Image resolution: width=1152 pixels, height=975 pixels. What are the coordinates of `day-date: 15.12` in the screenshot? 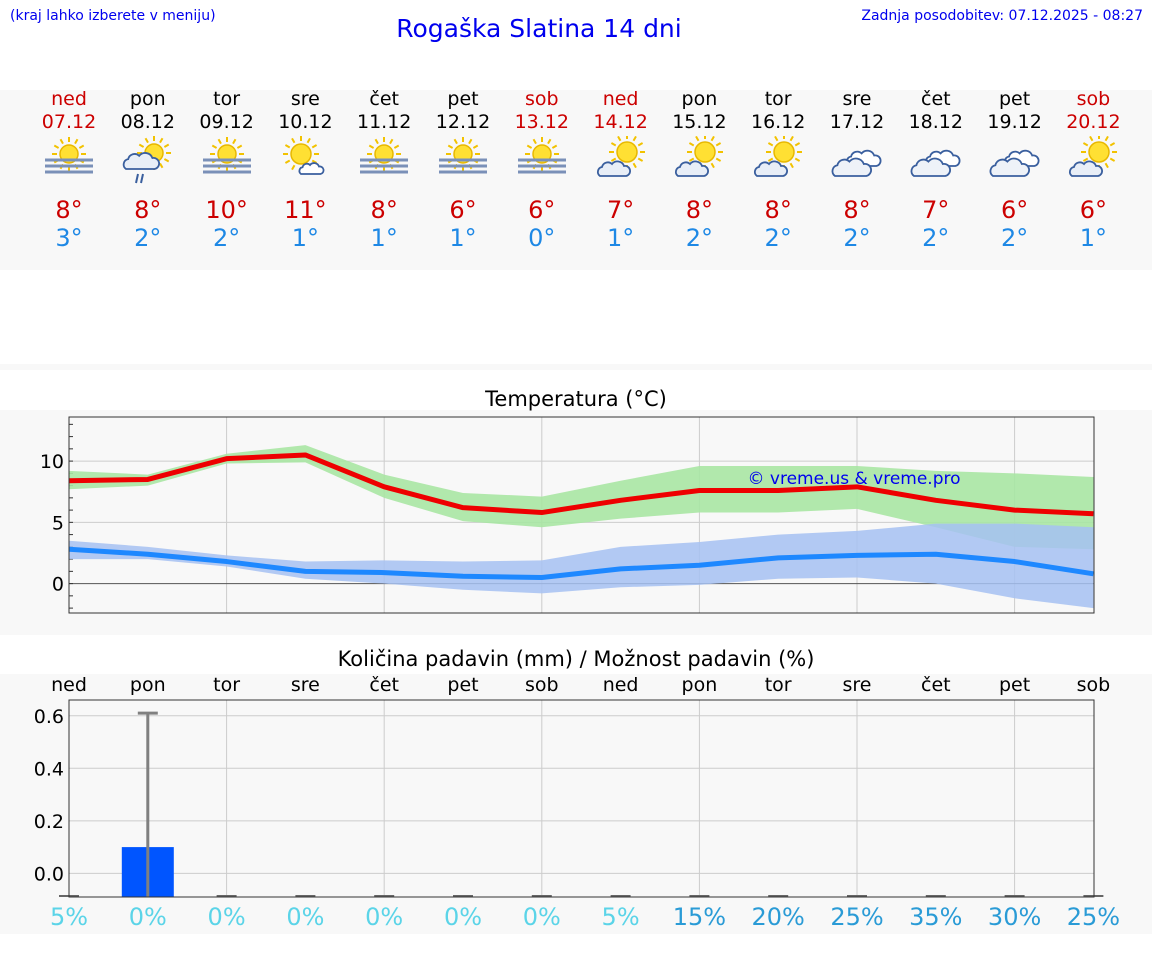 It's located at (699, 122).